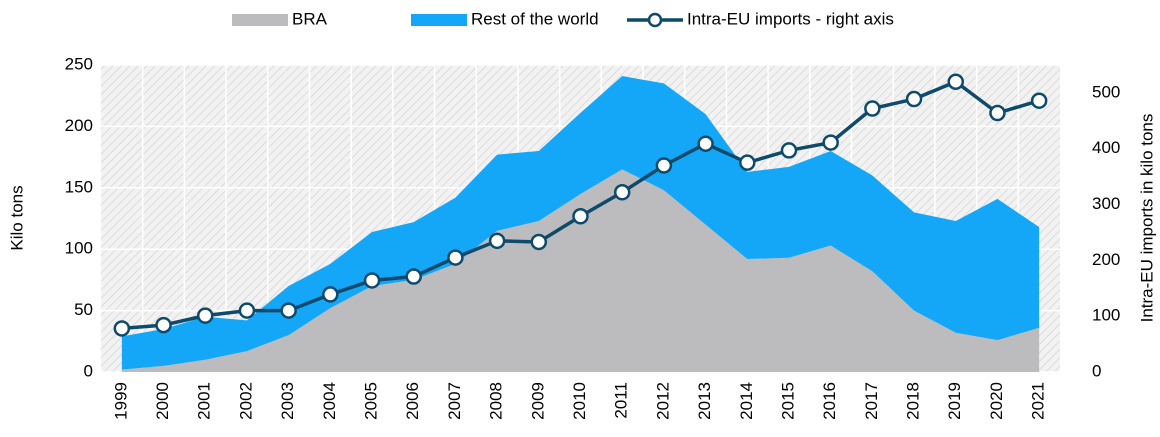 The height and width of the screenshot is (437, 1160). What do you see at coordinates (204, 401) in the screenshot?
I see `x-tick-label: 2001` at bounding box center [204, 401].